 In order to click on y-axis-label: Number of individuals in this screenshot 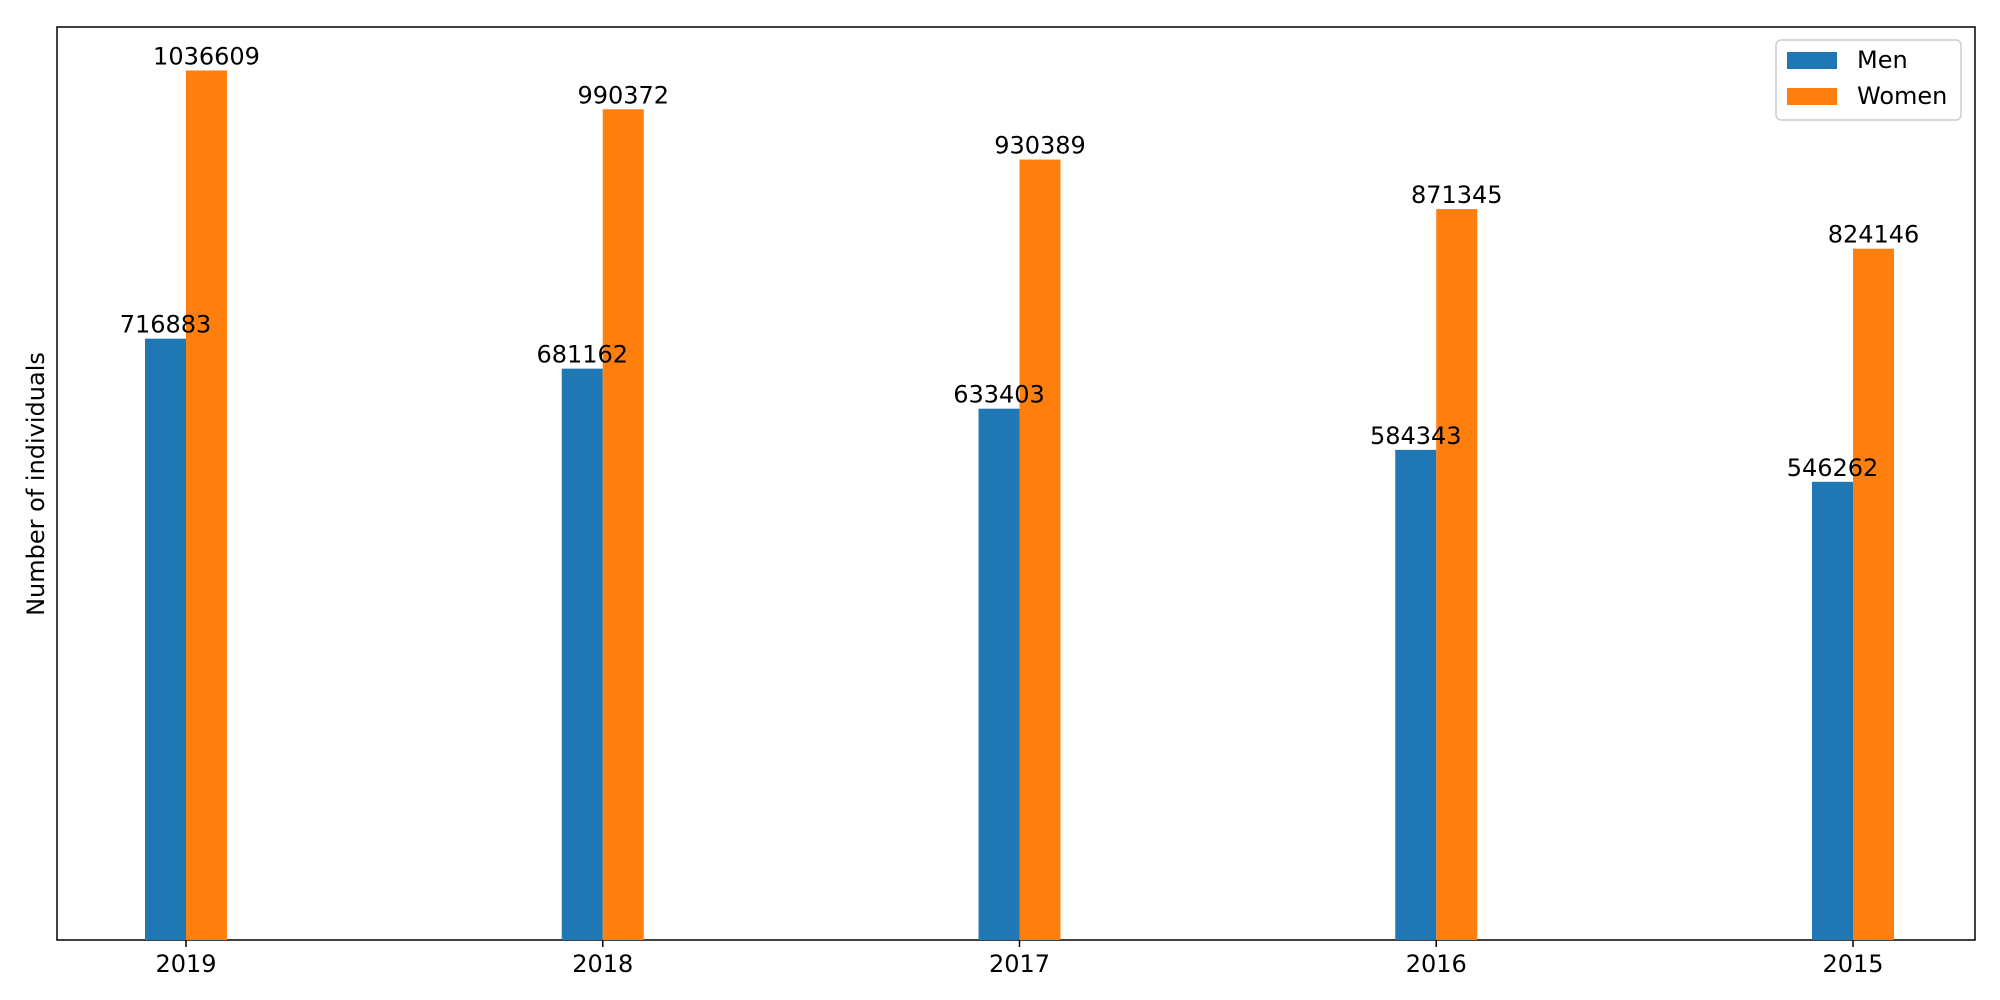, I will do `click(36, 484)`.